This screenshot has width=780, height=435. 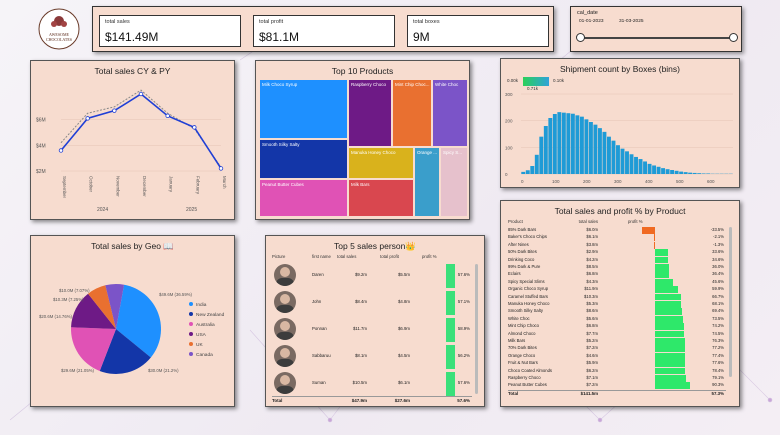 I want to click on kpi-label: total profit, so click(x=271, y=22).